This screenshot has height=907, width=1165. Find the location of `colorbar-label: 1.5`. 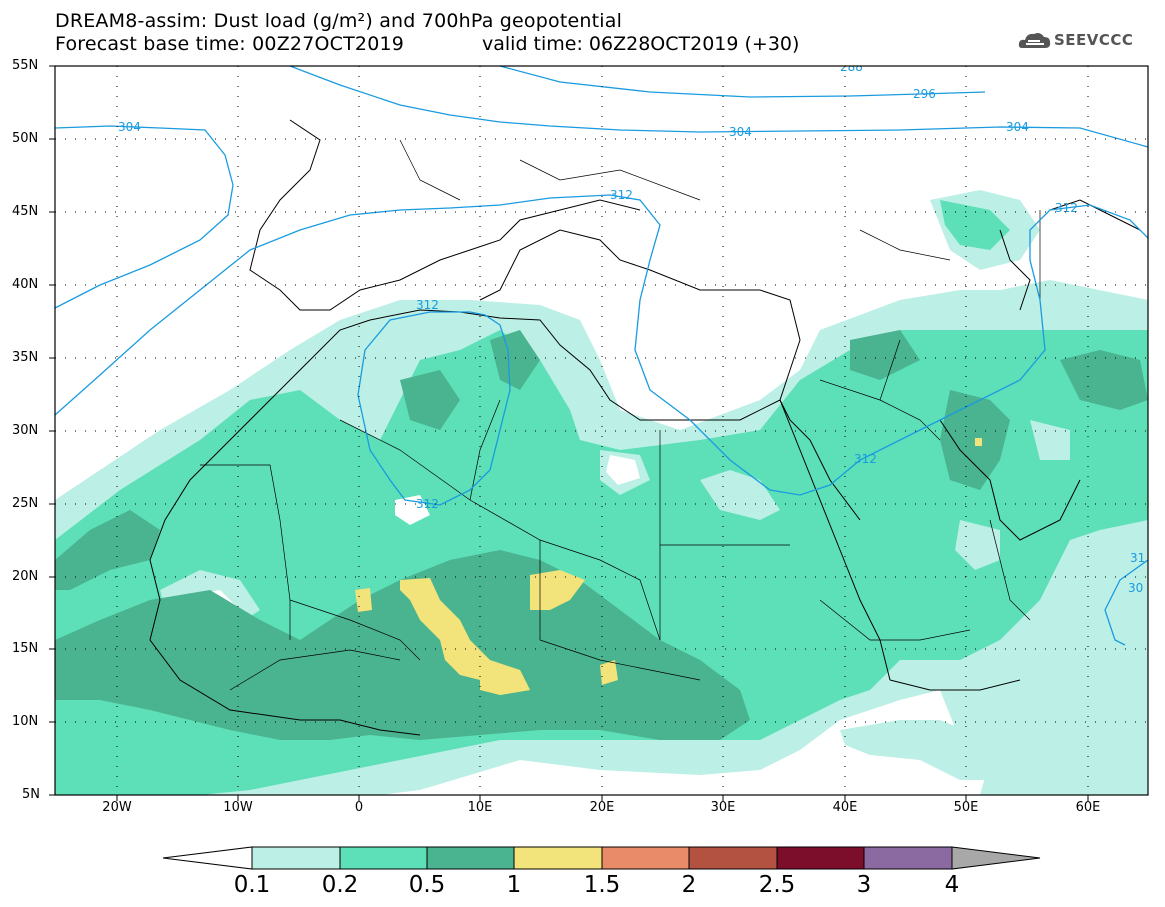

colorbar-label: 1.5 is located at coordinates (602, 885).